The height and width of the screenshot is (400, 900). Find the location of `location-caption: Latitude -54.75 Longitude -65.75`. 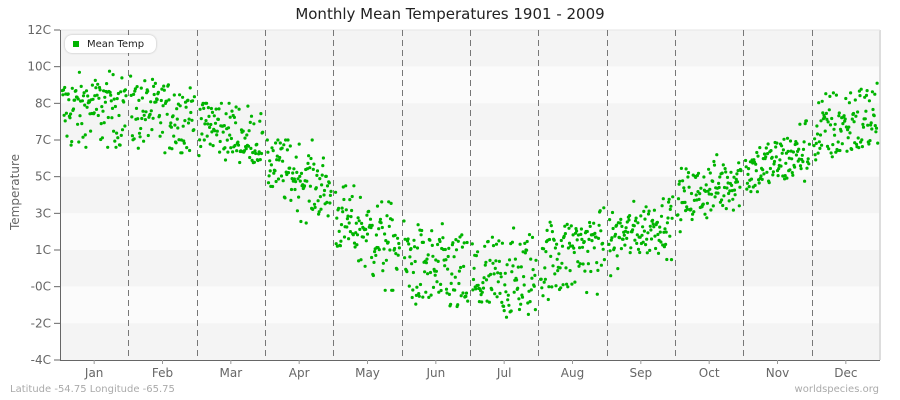

location-caption: Latitude -54.75 Longitude -65.75 is located at coordinates (92, 389).